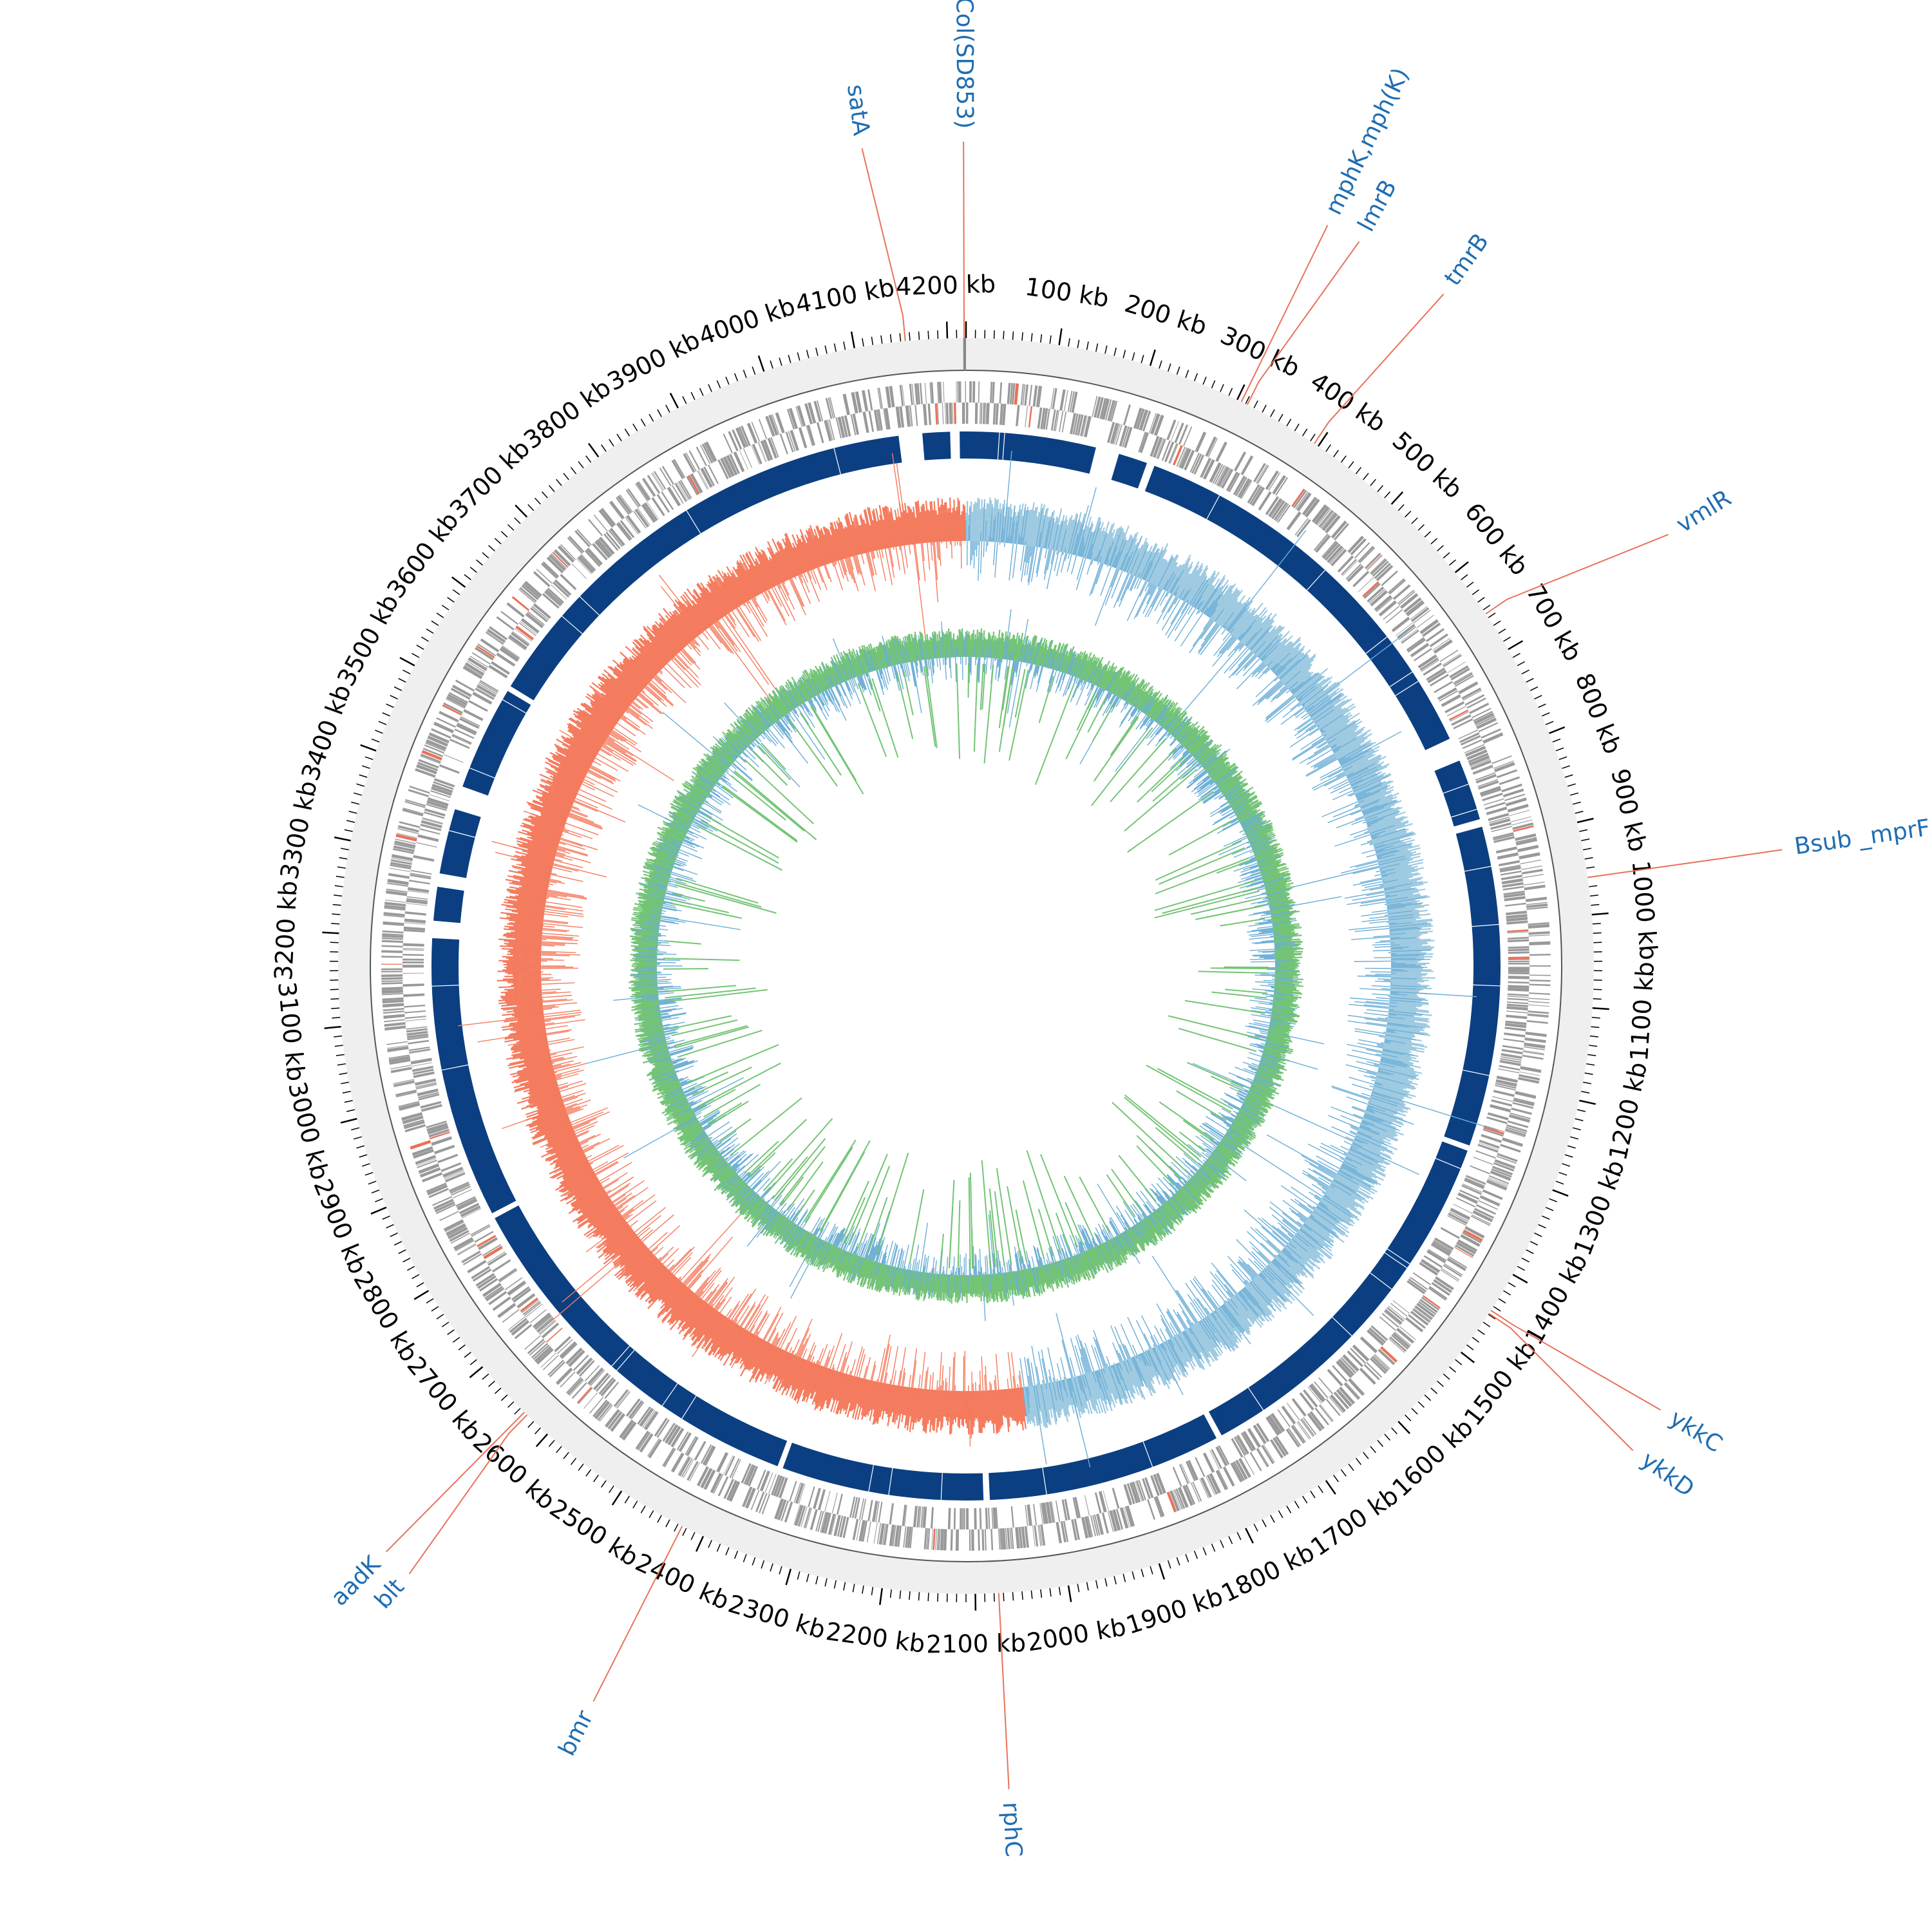 This screenshot has width=1932, height=1932. What do you see at coordinates (1496, 538) in the screenshot?
I see `tick-label: 600 kb` at bounding box center [1496, 538].